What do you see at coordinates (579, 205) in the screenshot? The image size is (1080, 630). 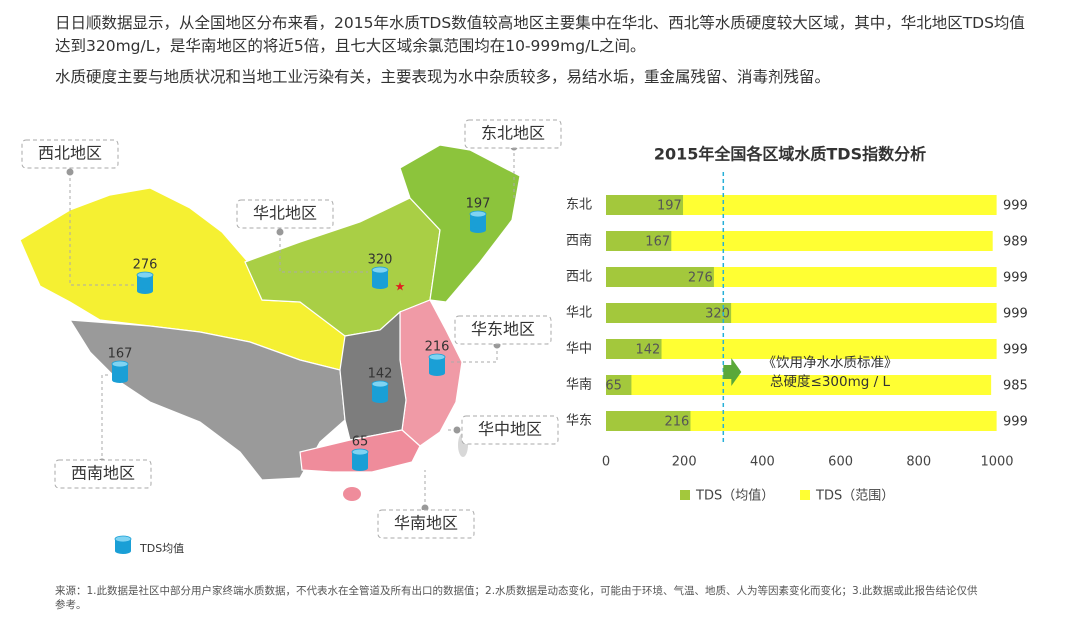 I see `y-tick-label: 东北` at bounding box center [579, 205].